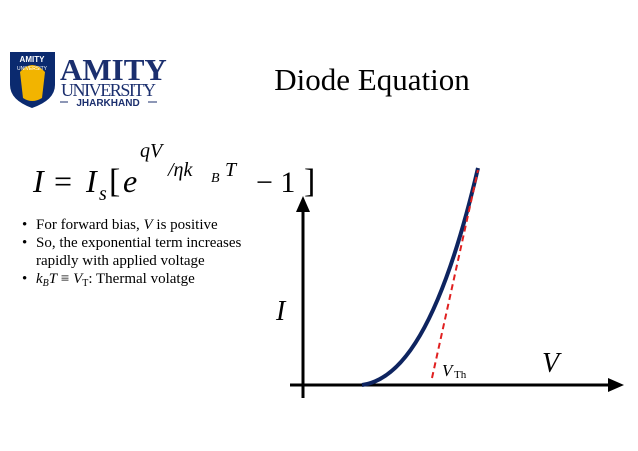  I want to click on logo-subname: UNIVERSITY, so click(108, 90).